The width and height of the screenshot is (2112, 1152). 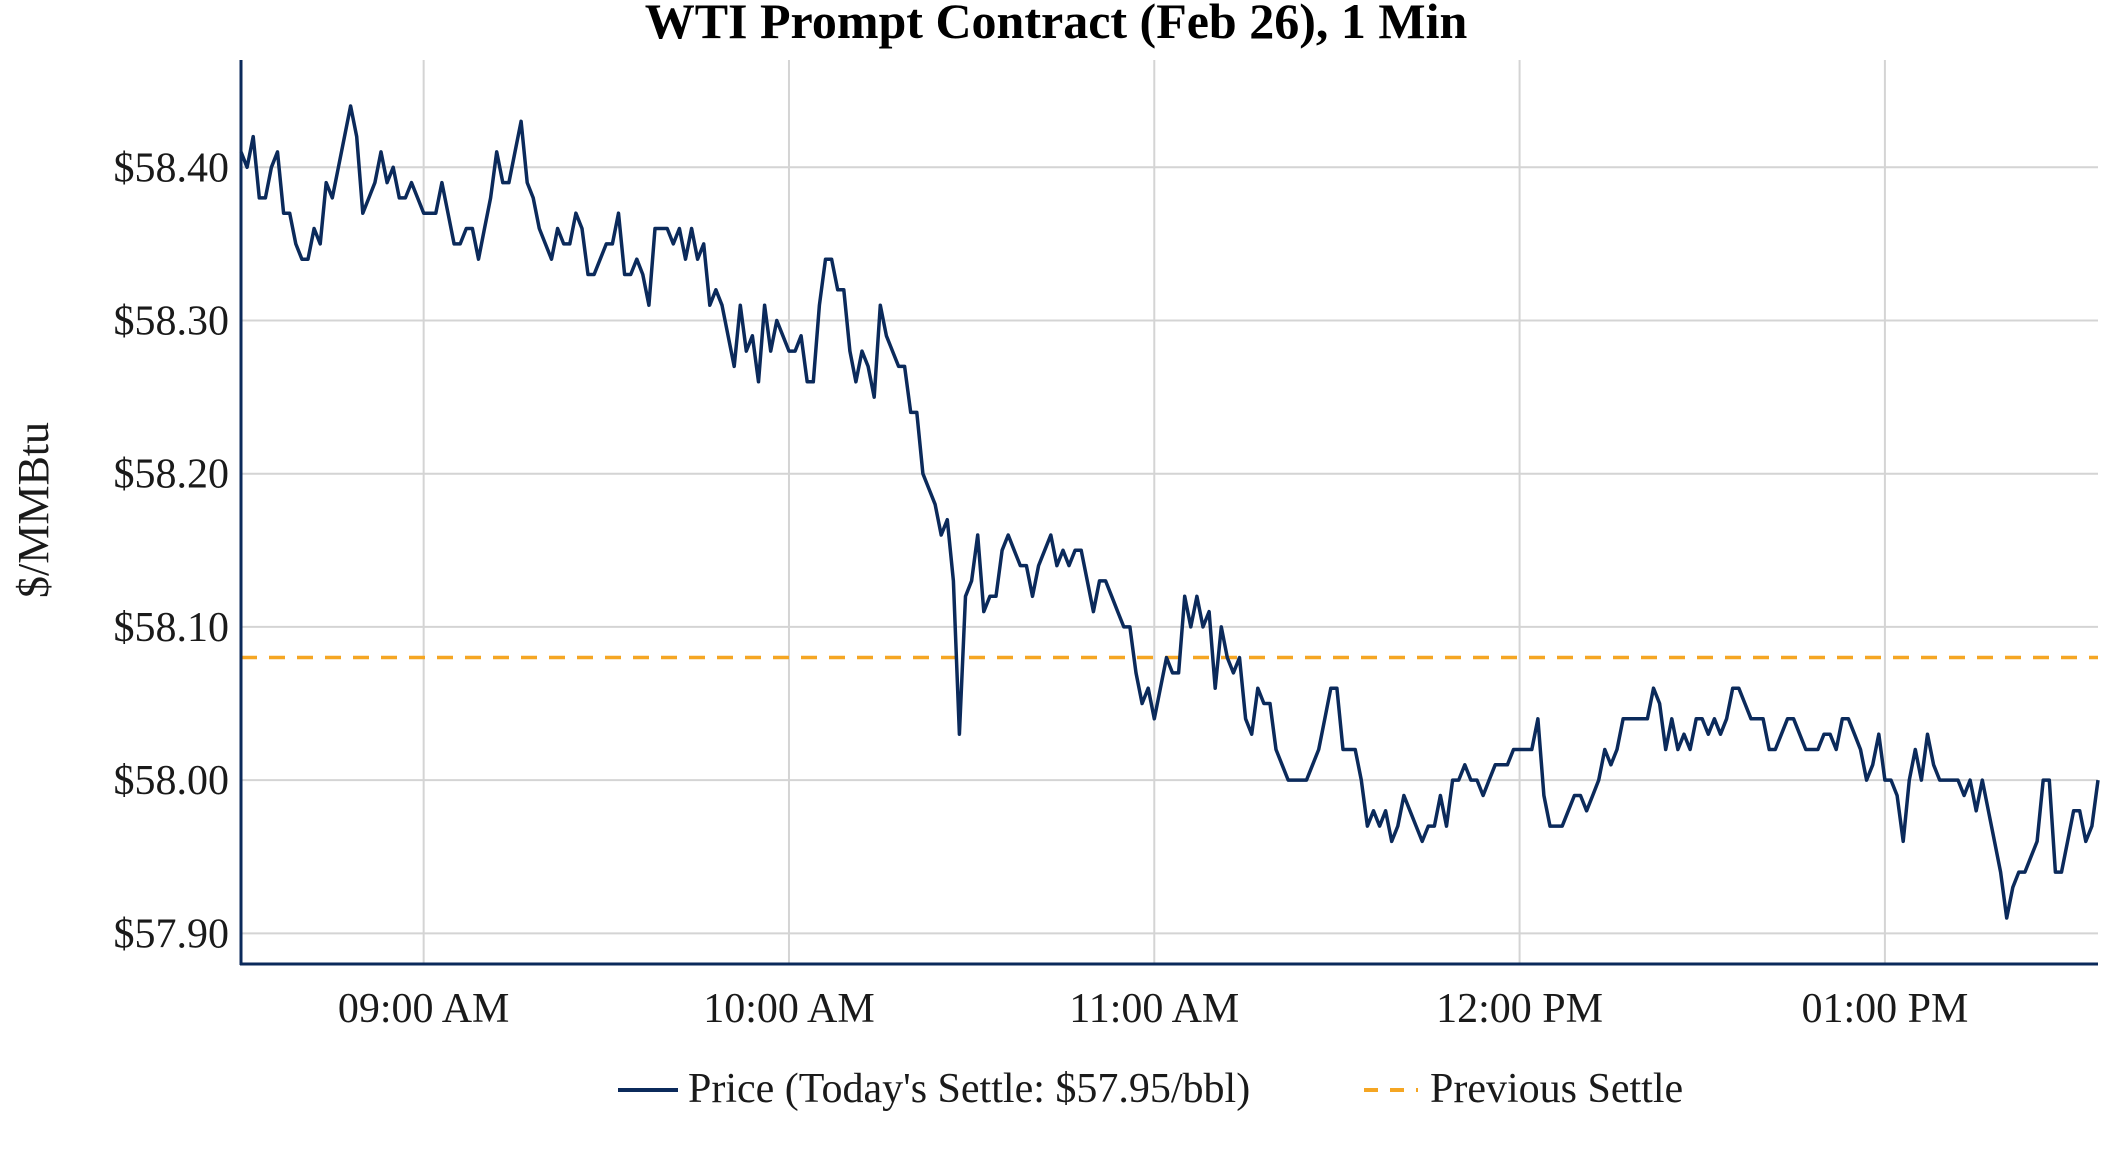 I want to click on y-tick-label: $58.20, so click(x=172, y=475).